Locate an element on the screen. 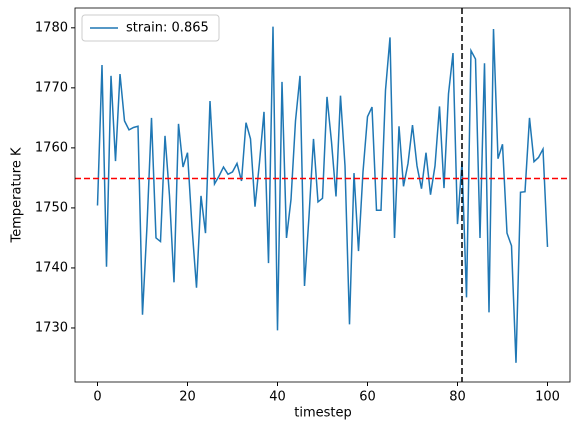 The width and height of the screenshot is (581, 433). y-tick-label: 1770 is located at coordinates (51, 87).